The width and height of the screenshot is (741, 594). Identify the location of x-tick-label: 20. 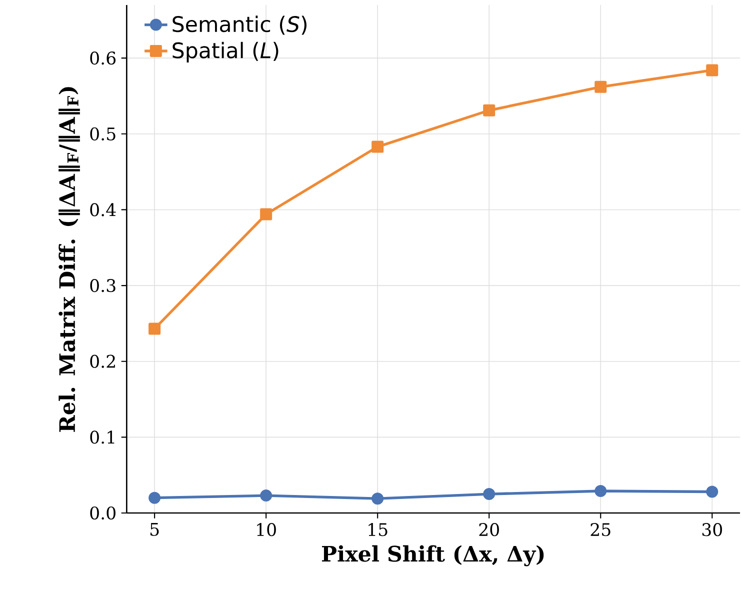
(489, 529).